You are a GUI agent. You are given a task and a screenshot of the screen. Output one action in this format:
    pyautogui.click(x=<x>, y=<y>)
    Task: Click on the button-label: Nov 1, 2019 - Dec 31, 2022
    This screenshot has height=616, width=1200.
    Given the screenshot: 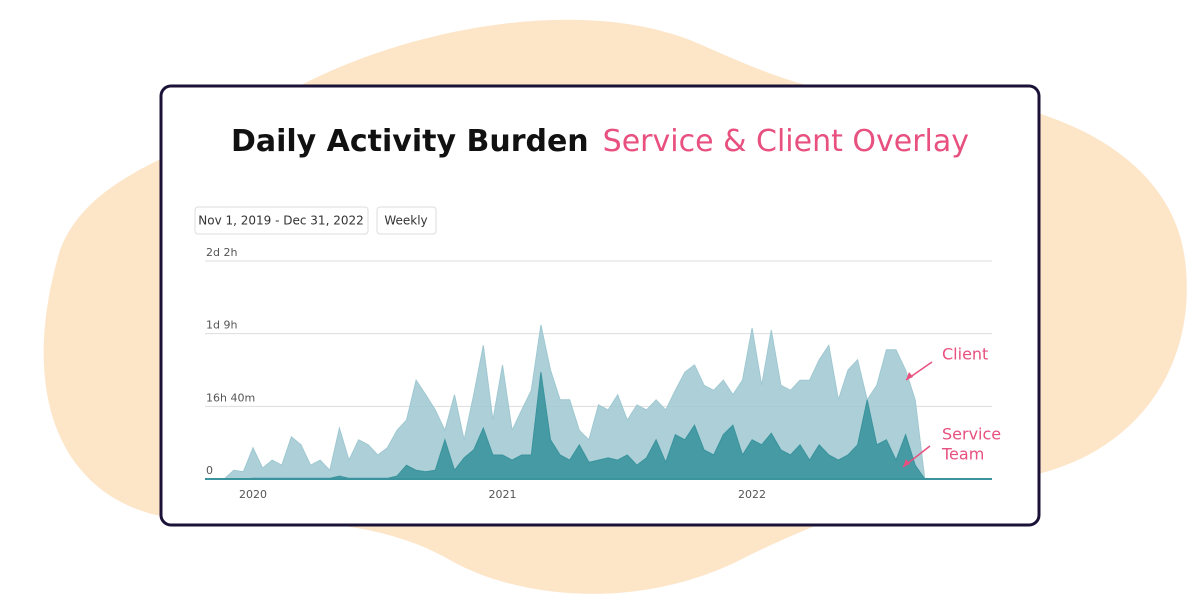 What is the action you would take?
    pyautogui.click(x=280, y=221)
    